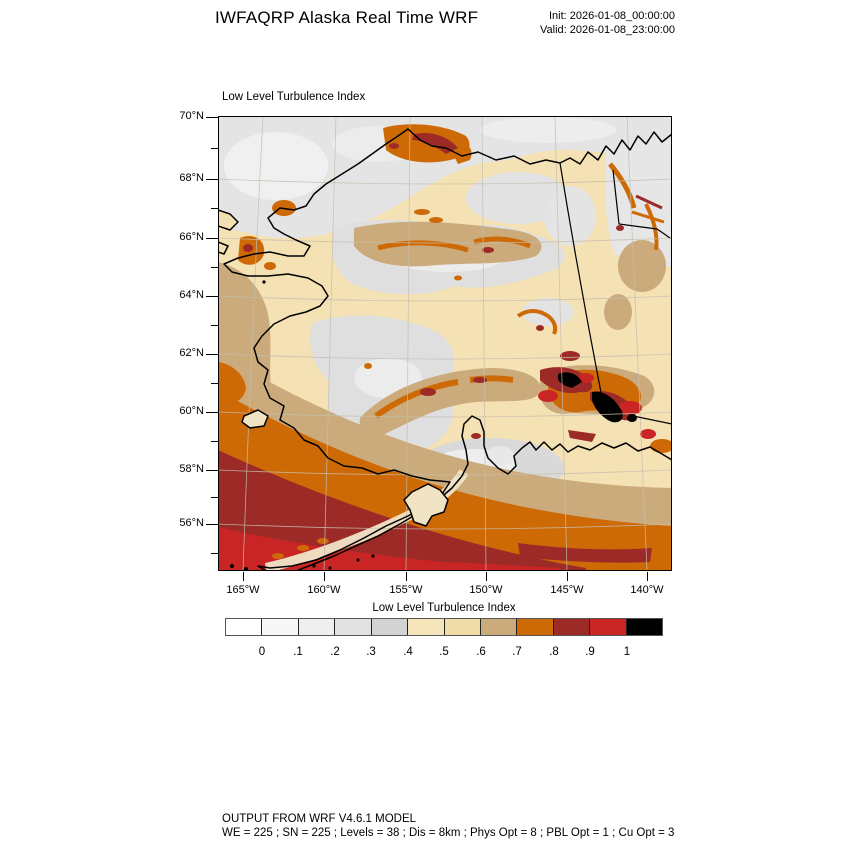  I want to click on x-axis-label: 145°W, so click(567, 590).